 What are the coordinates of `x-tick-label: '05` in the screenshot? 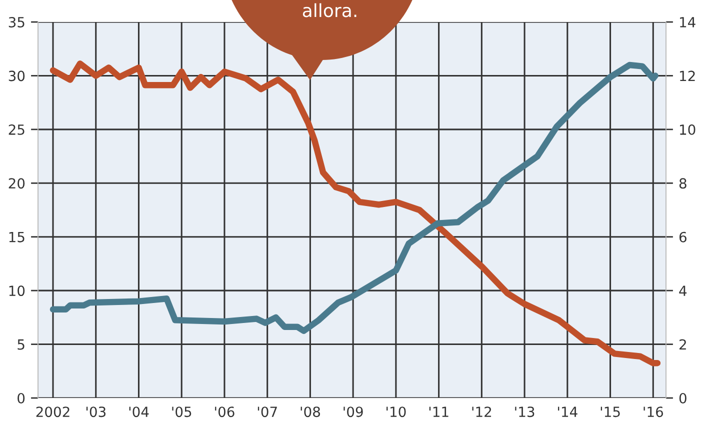 It's located at (182, 412).